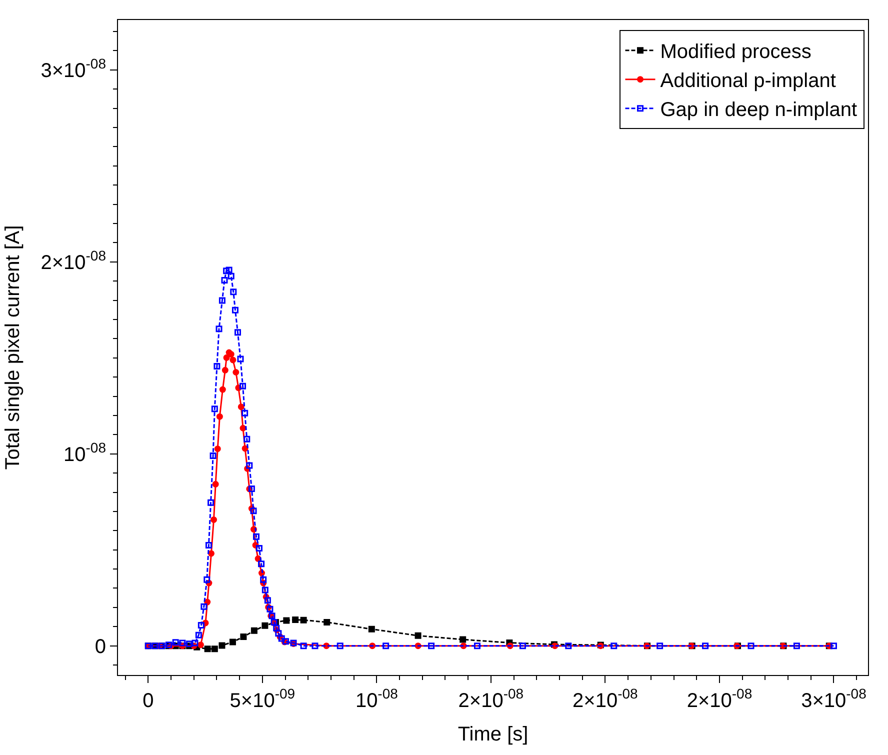  Describe the element at coordinates (376, 699) in the screenshot. I see `x-tick-label: 10$^{-08}$` at that location.